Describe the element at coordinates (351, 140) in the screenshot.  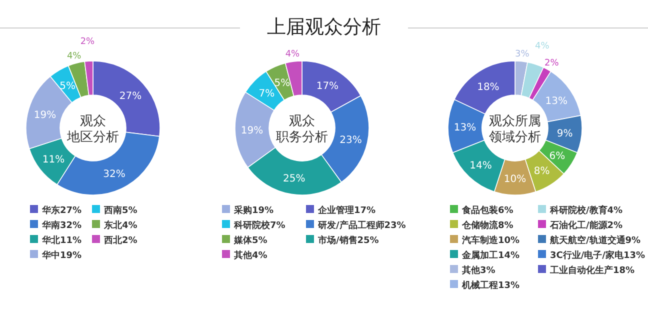
I see `data-label: 23%` at that location.